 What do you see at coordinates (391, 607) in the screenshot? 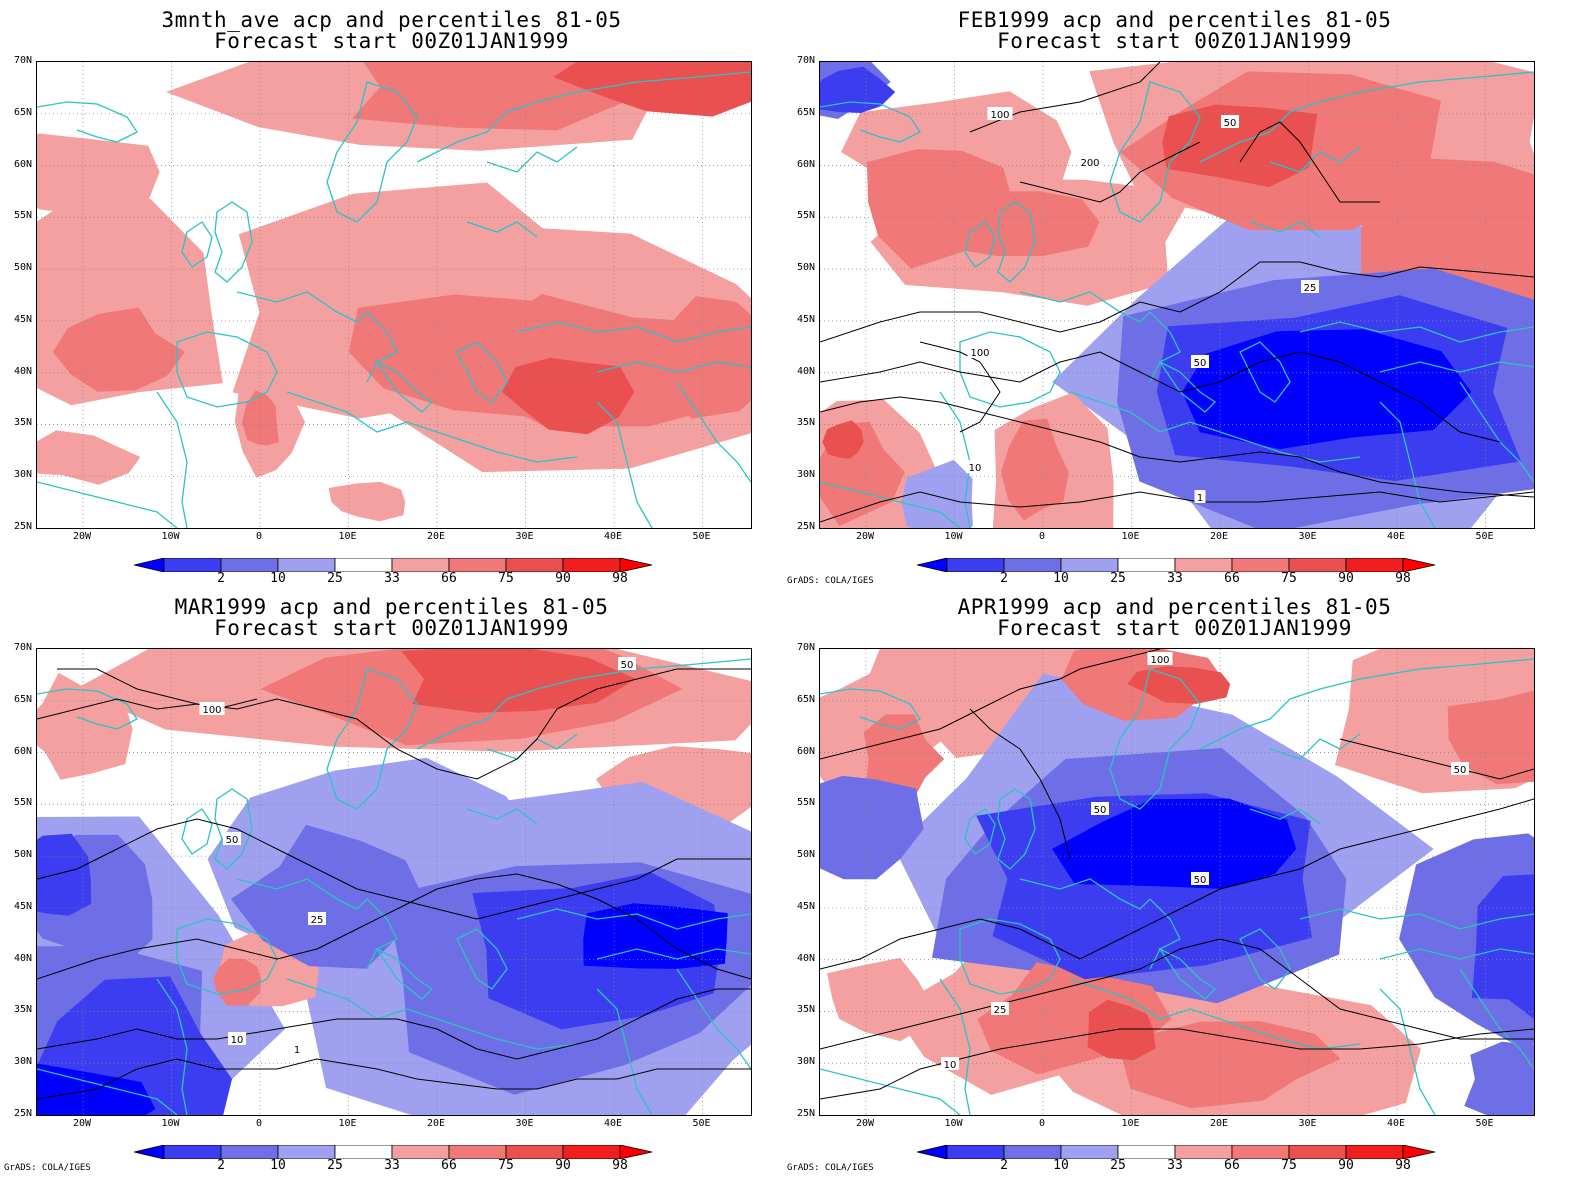
I see `panel-title: MAR1999 acp and percentiles 81-05` at bounding box center [391, 607].